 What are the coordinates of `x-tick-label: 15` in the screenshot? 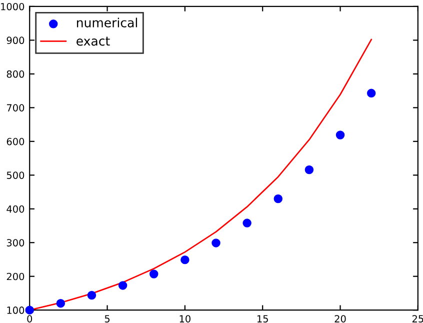 It's located at (262, 318).